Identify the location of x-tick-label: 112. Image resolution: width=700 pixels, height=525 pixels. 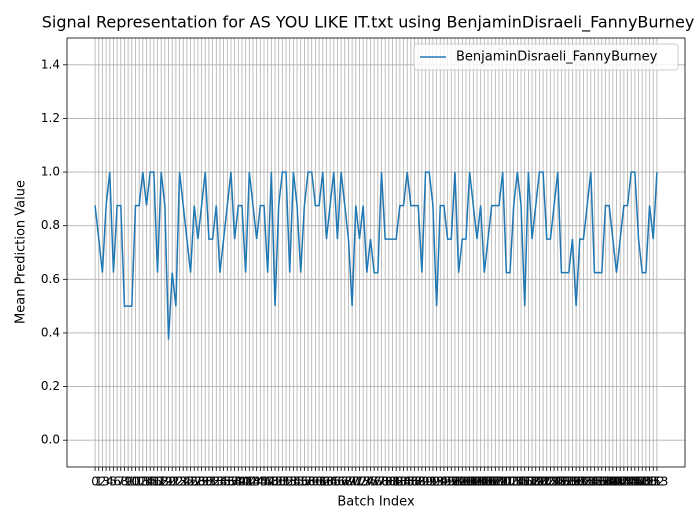
(506, 482).